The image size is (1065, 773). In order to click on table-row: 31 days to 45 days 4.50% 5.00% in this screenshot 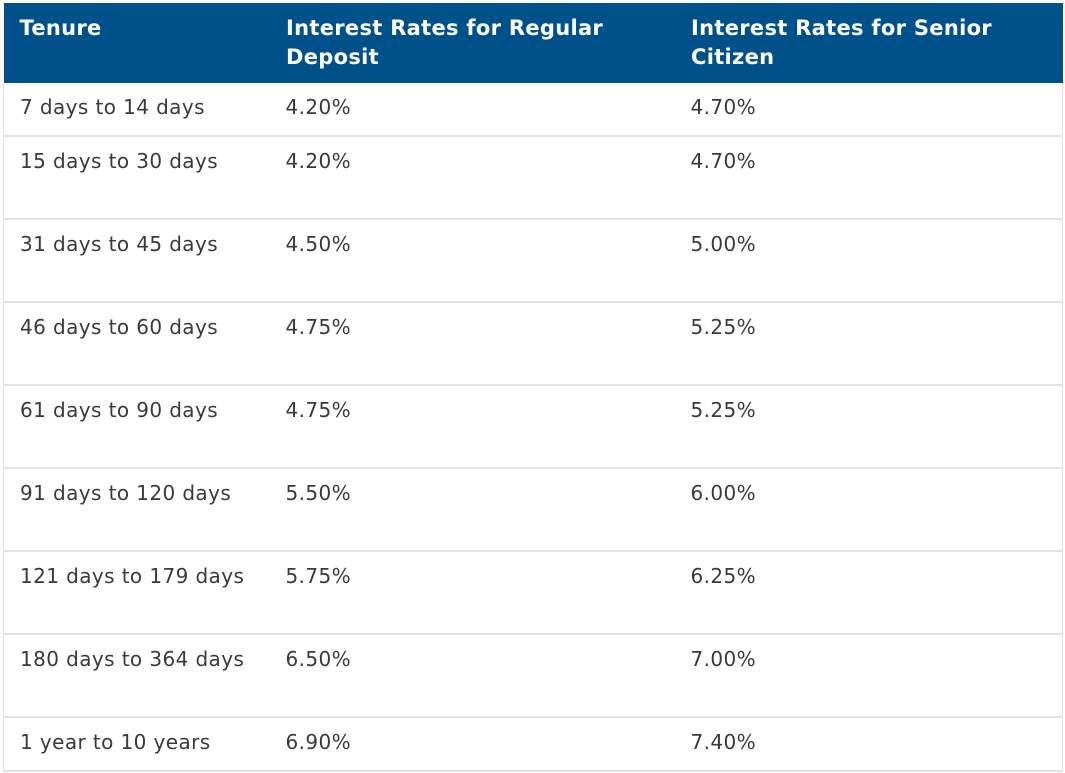, I will do `click(533, 260)`.